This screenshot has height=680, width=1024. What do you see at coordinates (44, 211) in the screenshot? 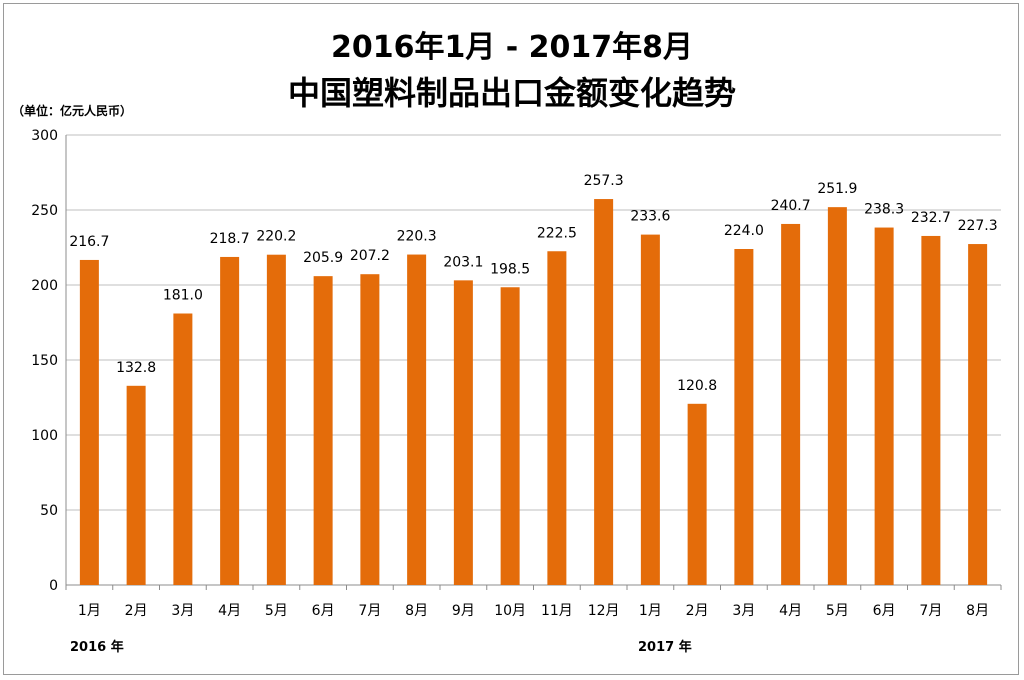
I see `y-tick-label: 250` at bounding box center [44, 211].